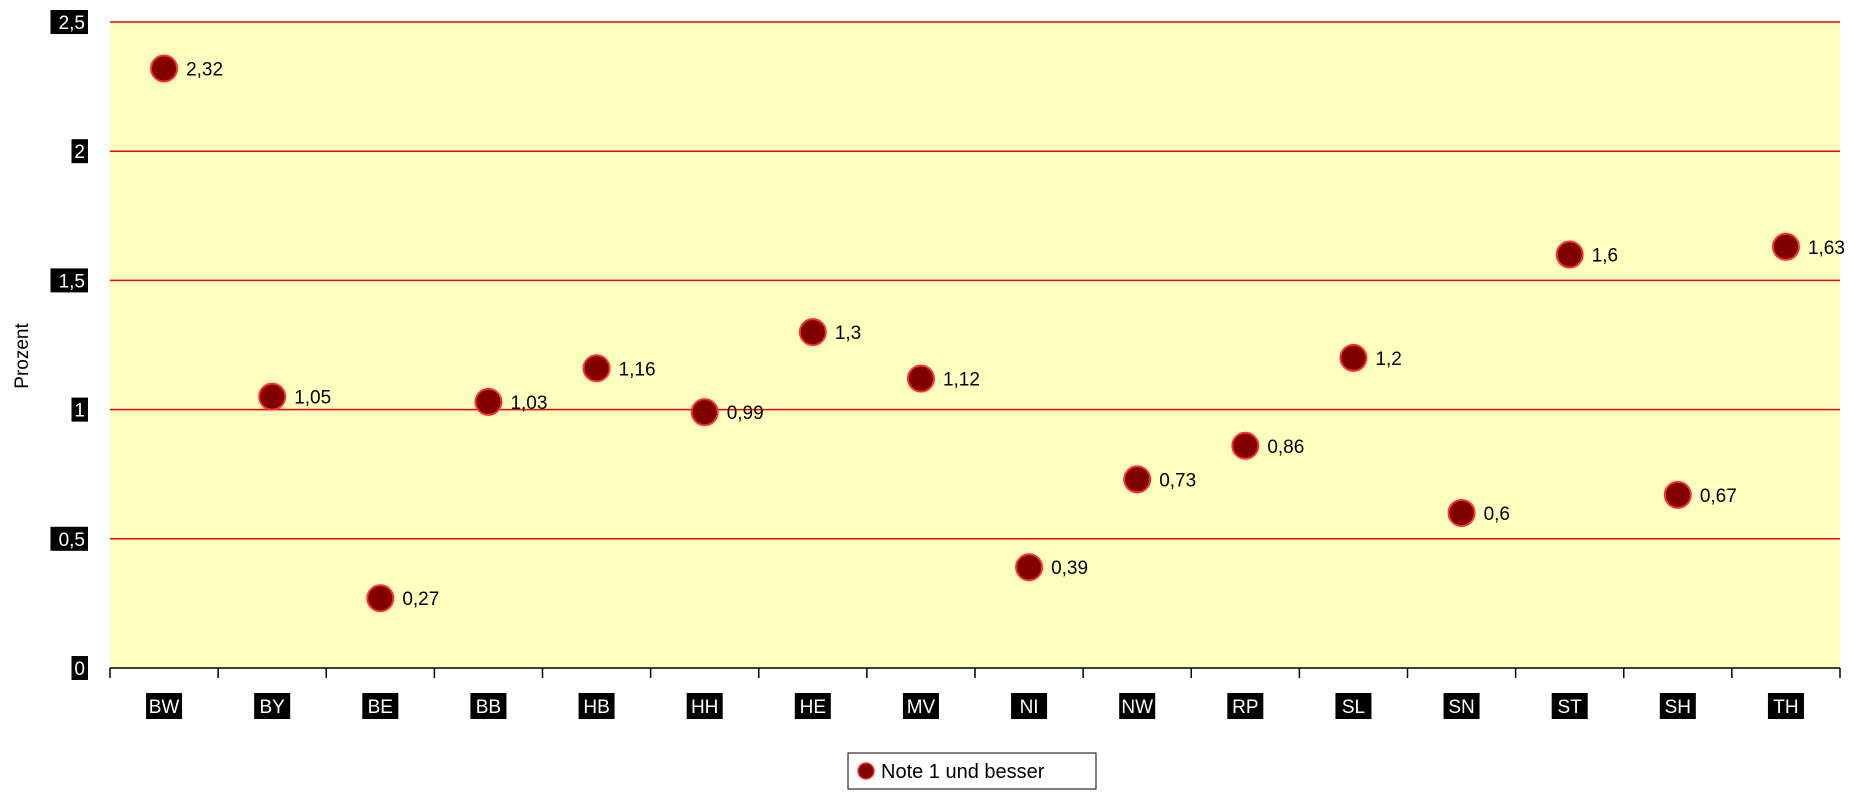 This screenshot has height=792, width=1872. I want to click on x-tick-label: BY, so click(272, 706).